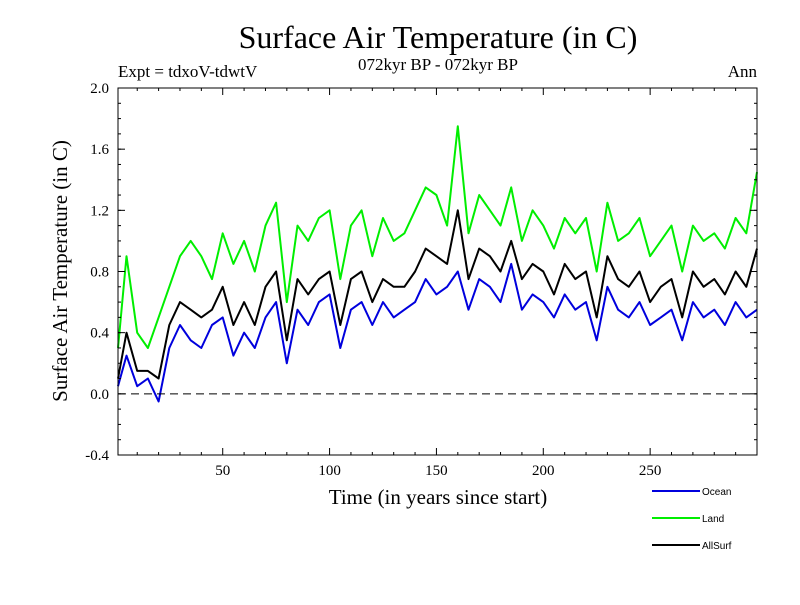  Describe the element at coordinates (99, 150) in the screenshot. I see `y-tick-label: 1.6` at that location.